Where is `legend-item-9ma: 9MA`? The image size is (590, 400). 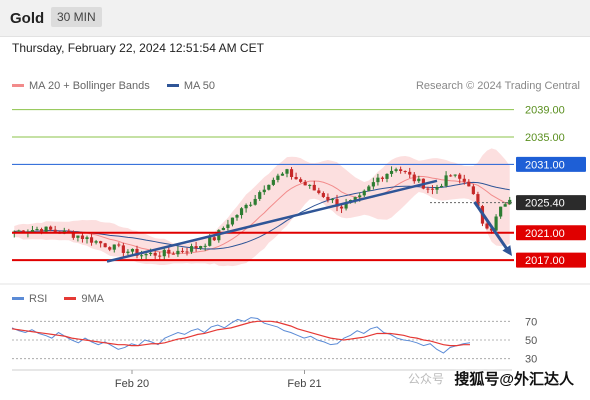
legend-item-9ma: 9MA is located at coordinates (84, 299).